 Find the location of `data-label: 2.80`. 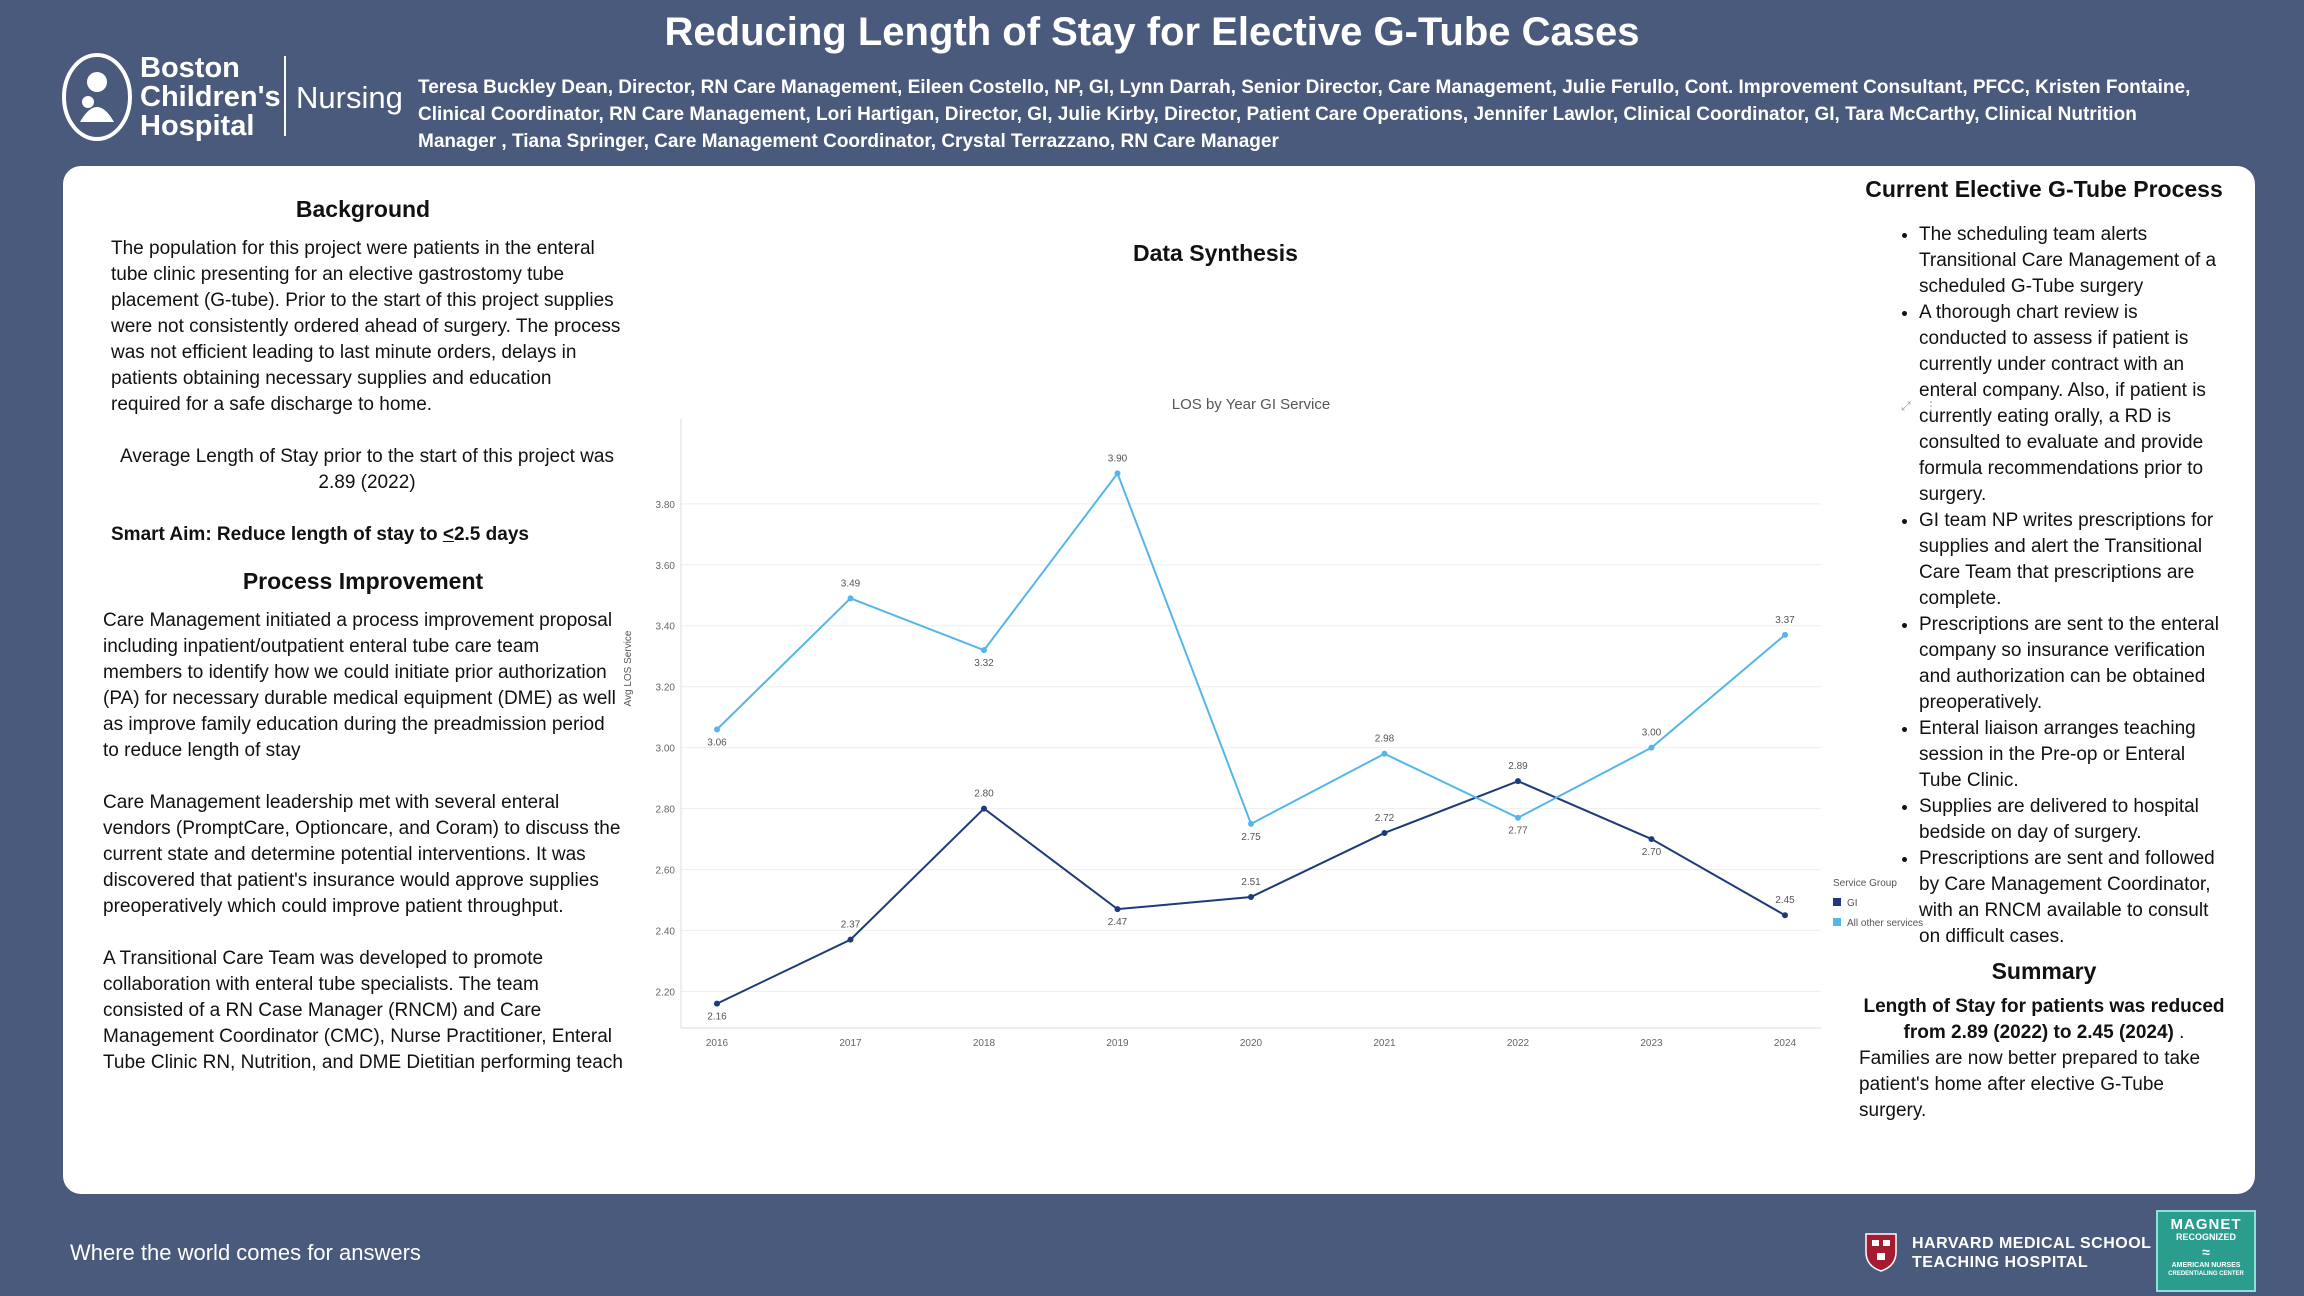

data-label: 2.80 is located at coordinates (984, 794).